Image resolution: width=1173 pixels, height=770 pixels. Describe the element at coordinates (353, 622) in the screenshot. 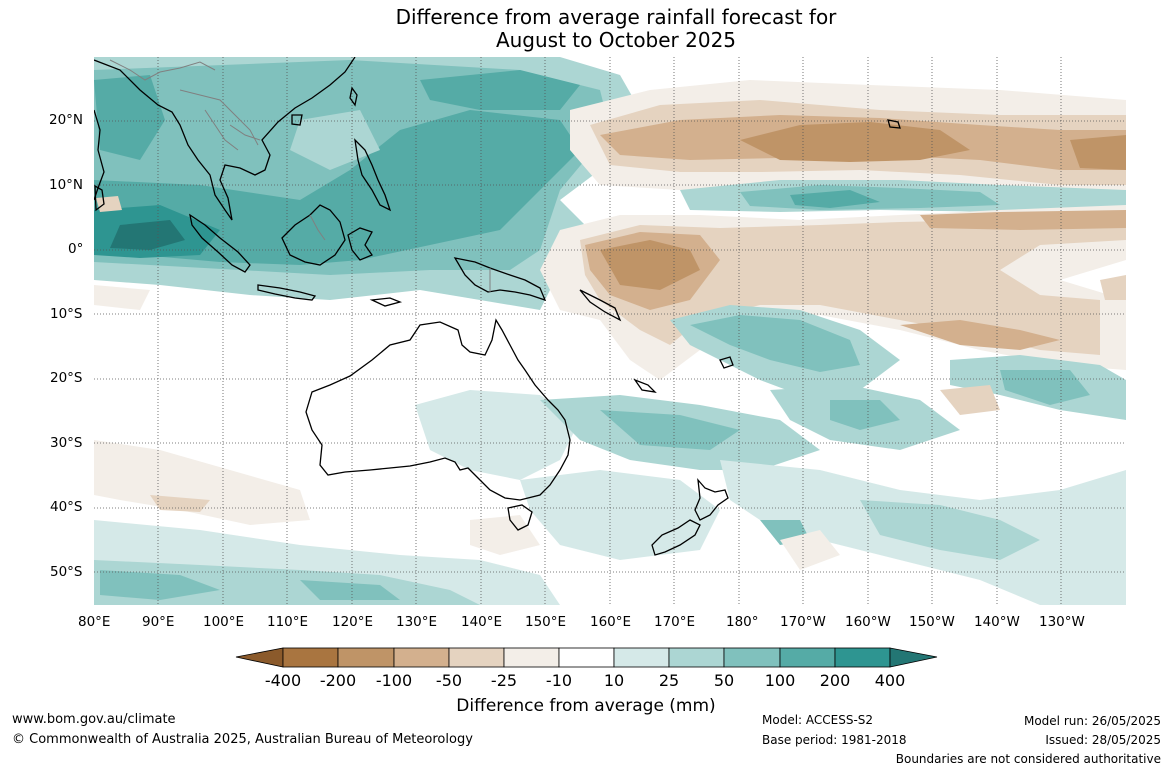

I see `lon-label: 120°E` at that location.